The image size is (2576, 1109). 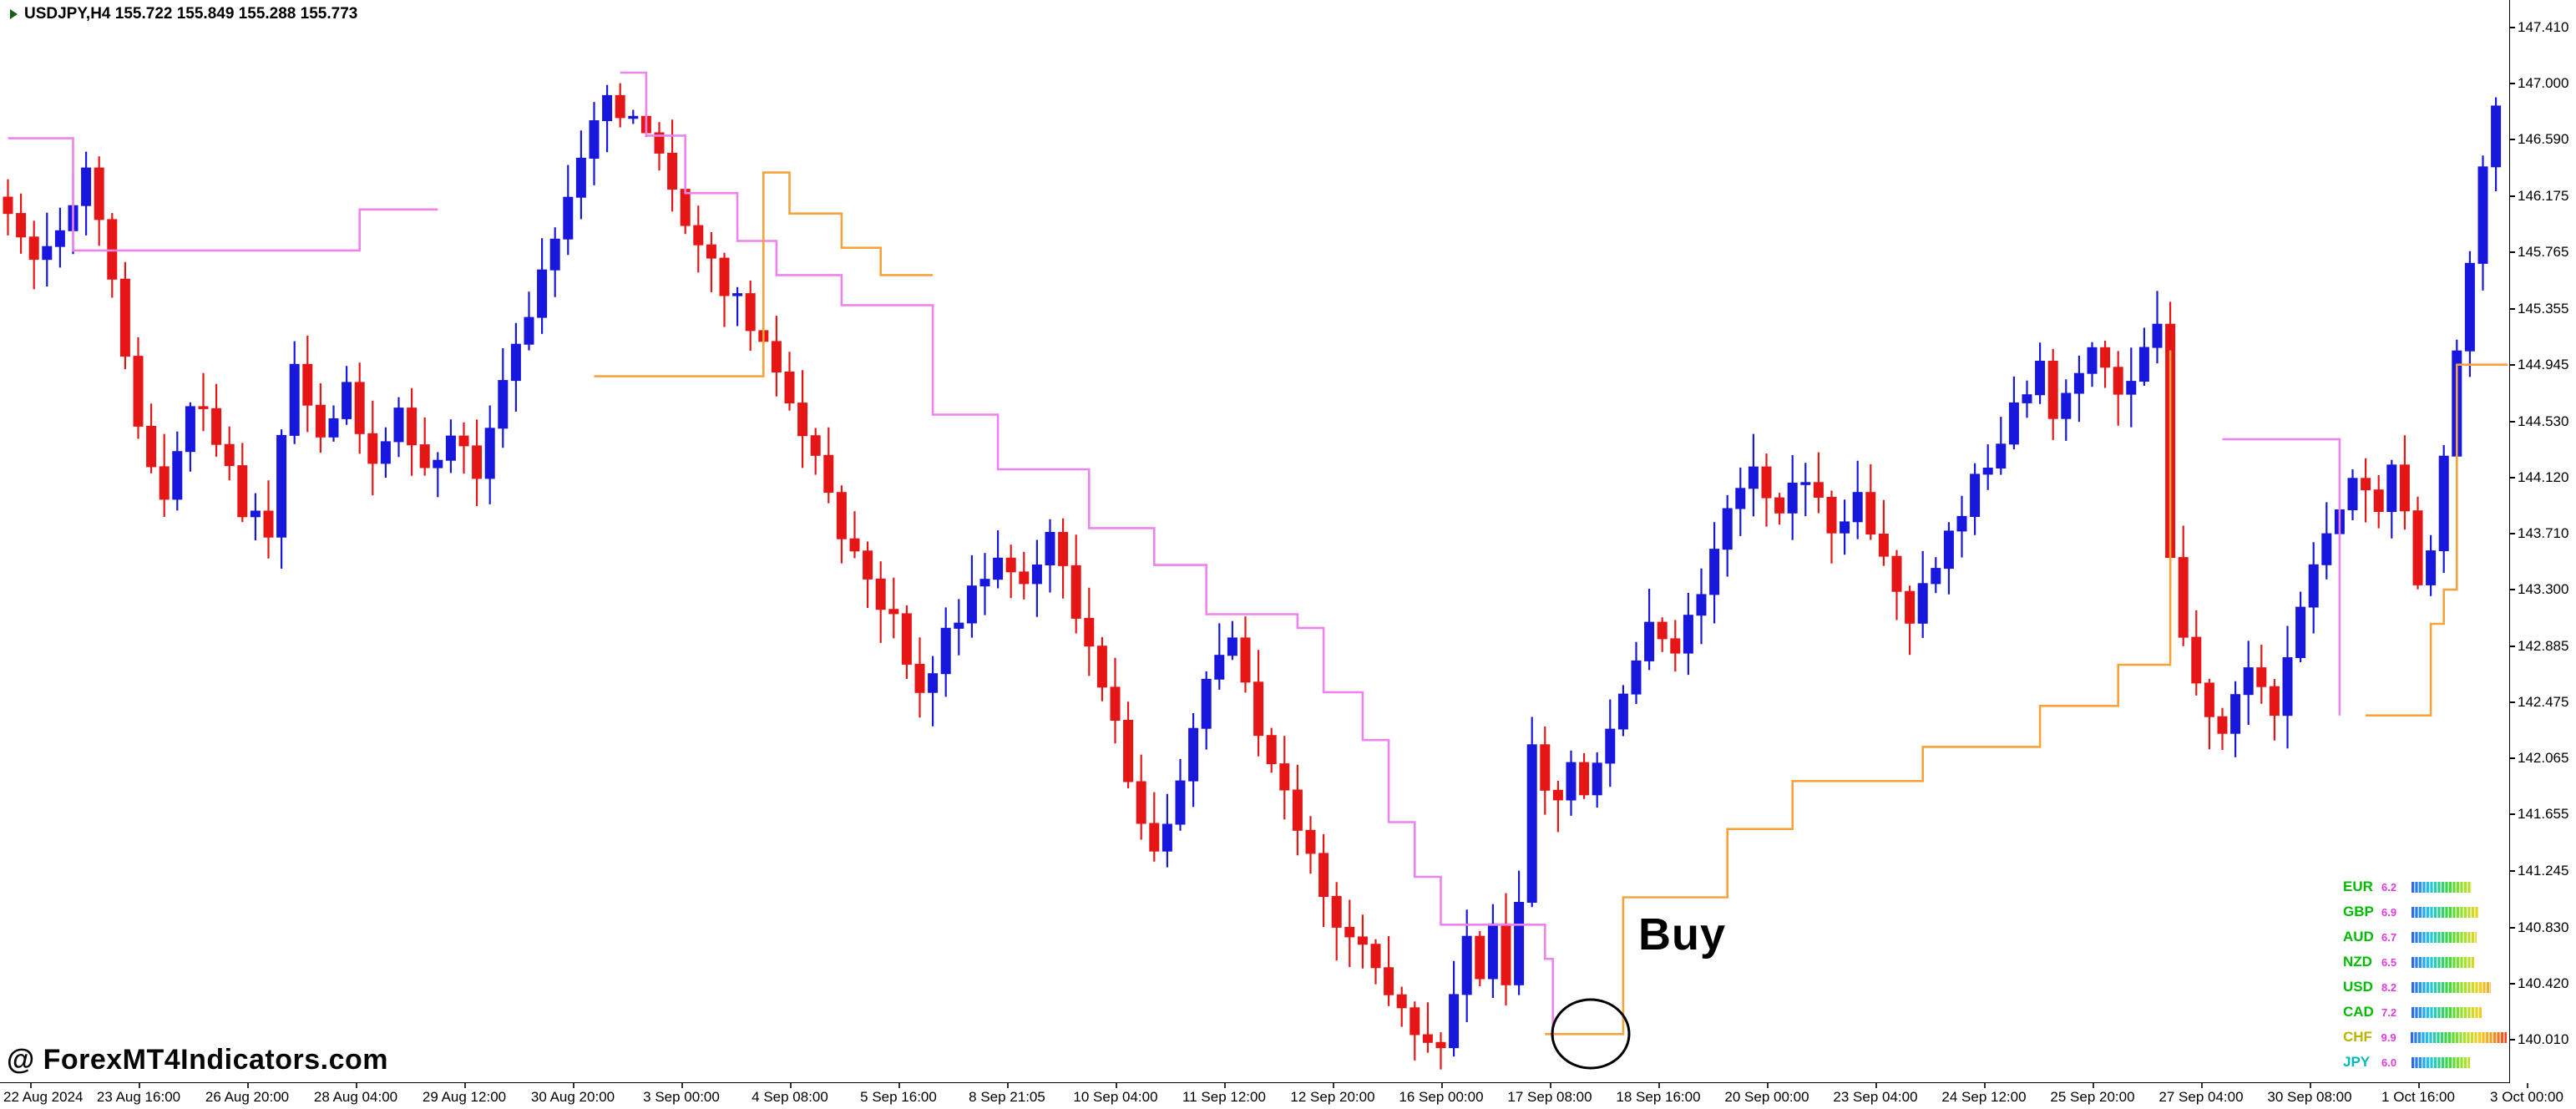 I want to click on price-axis-label: 145.765, so click(x=2543, y=252).